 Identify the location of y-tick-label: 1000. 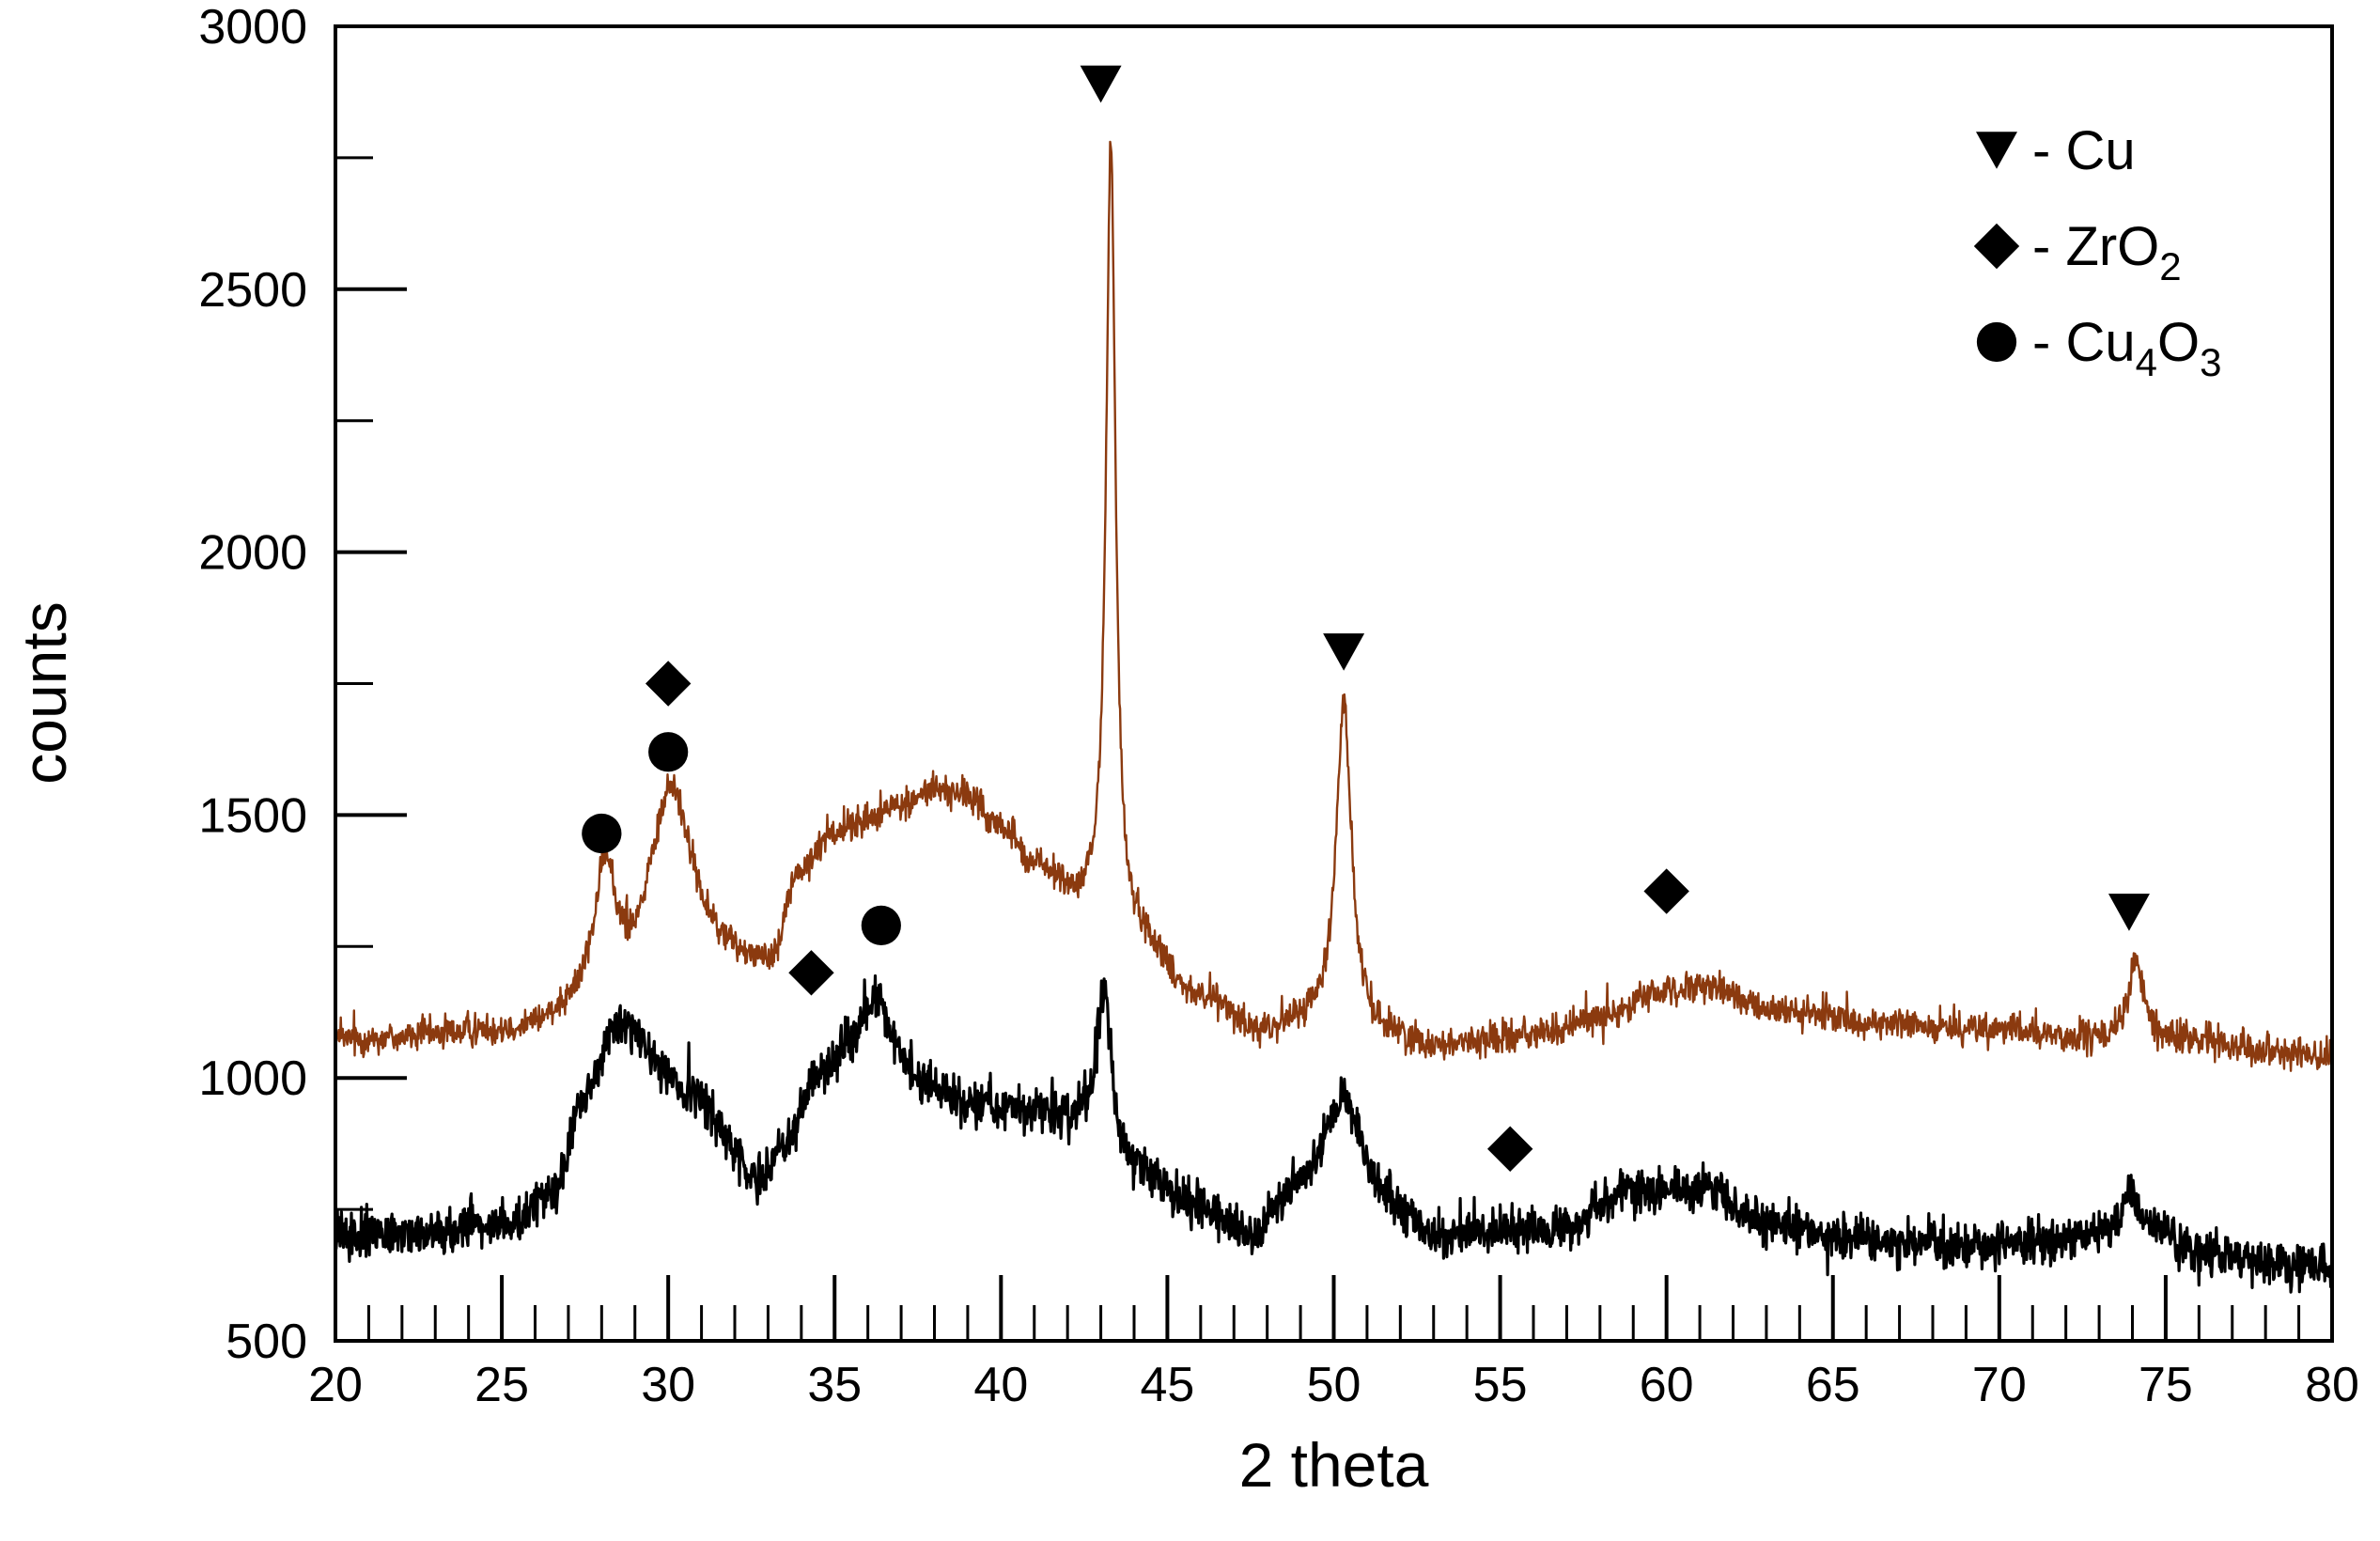
(252, 1078).